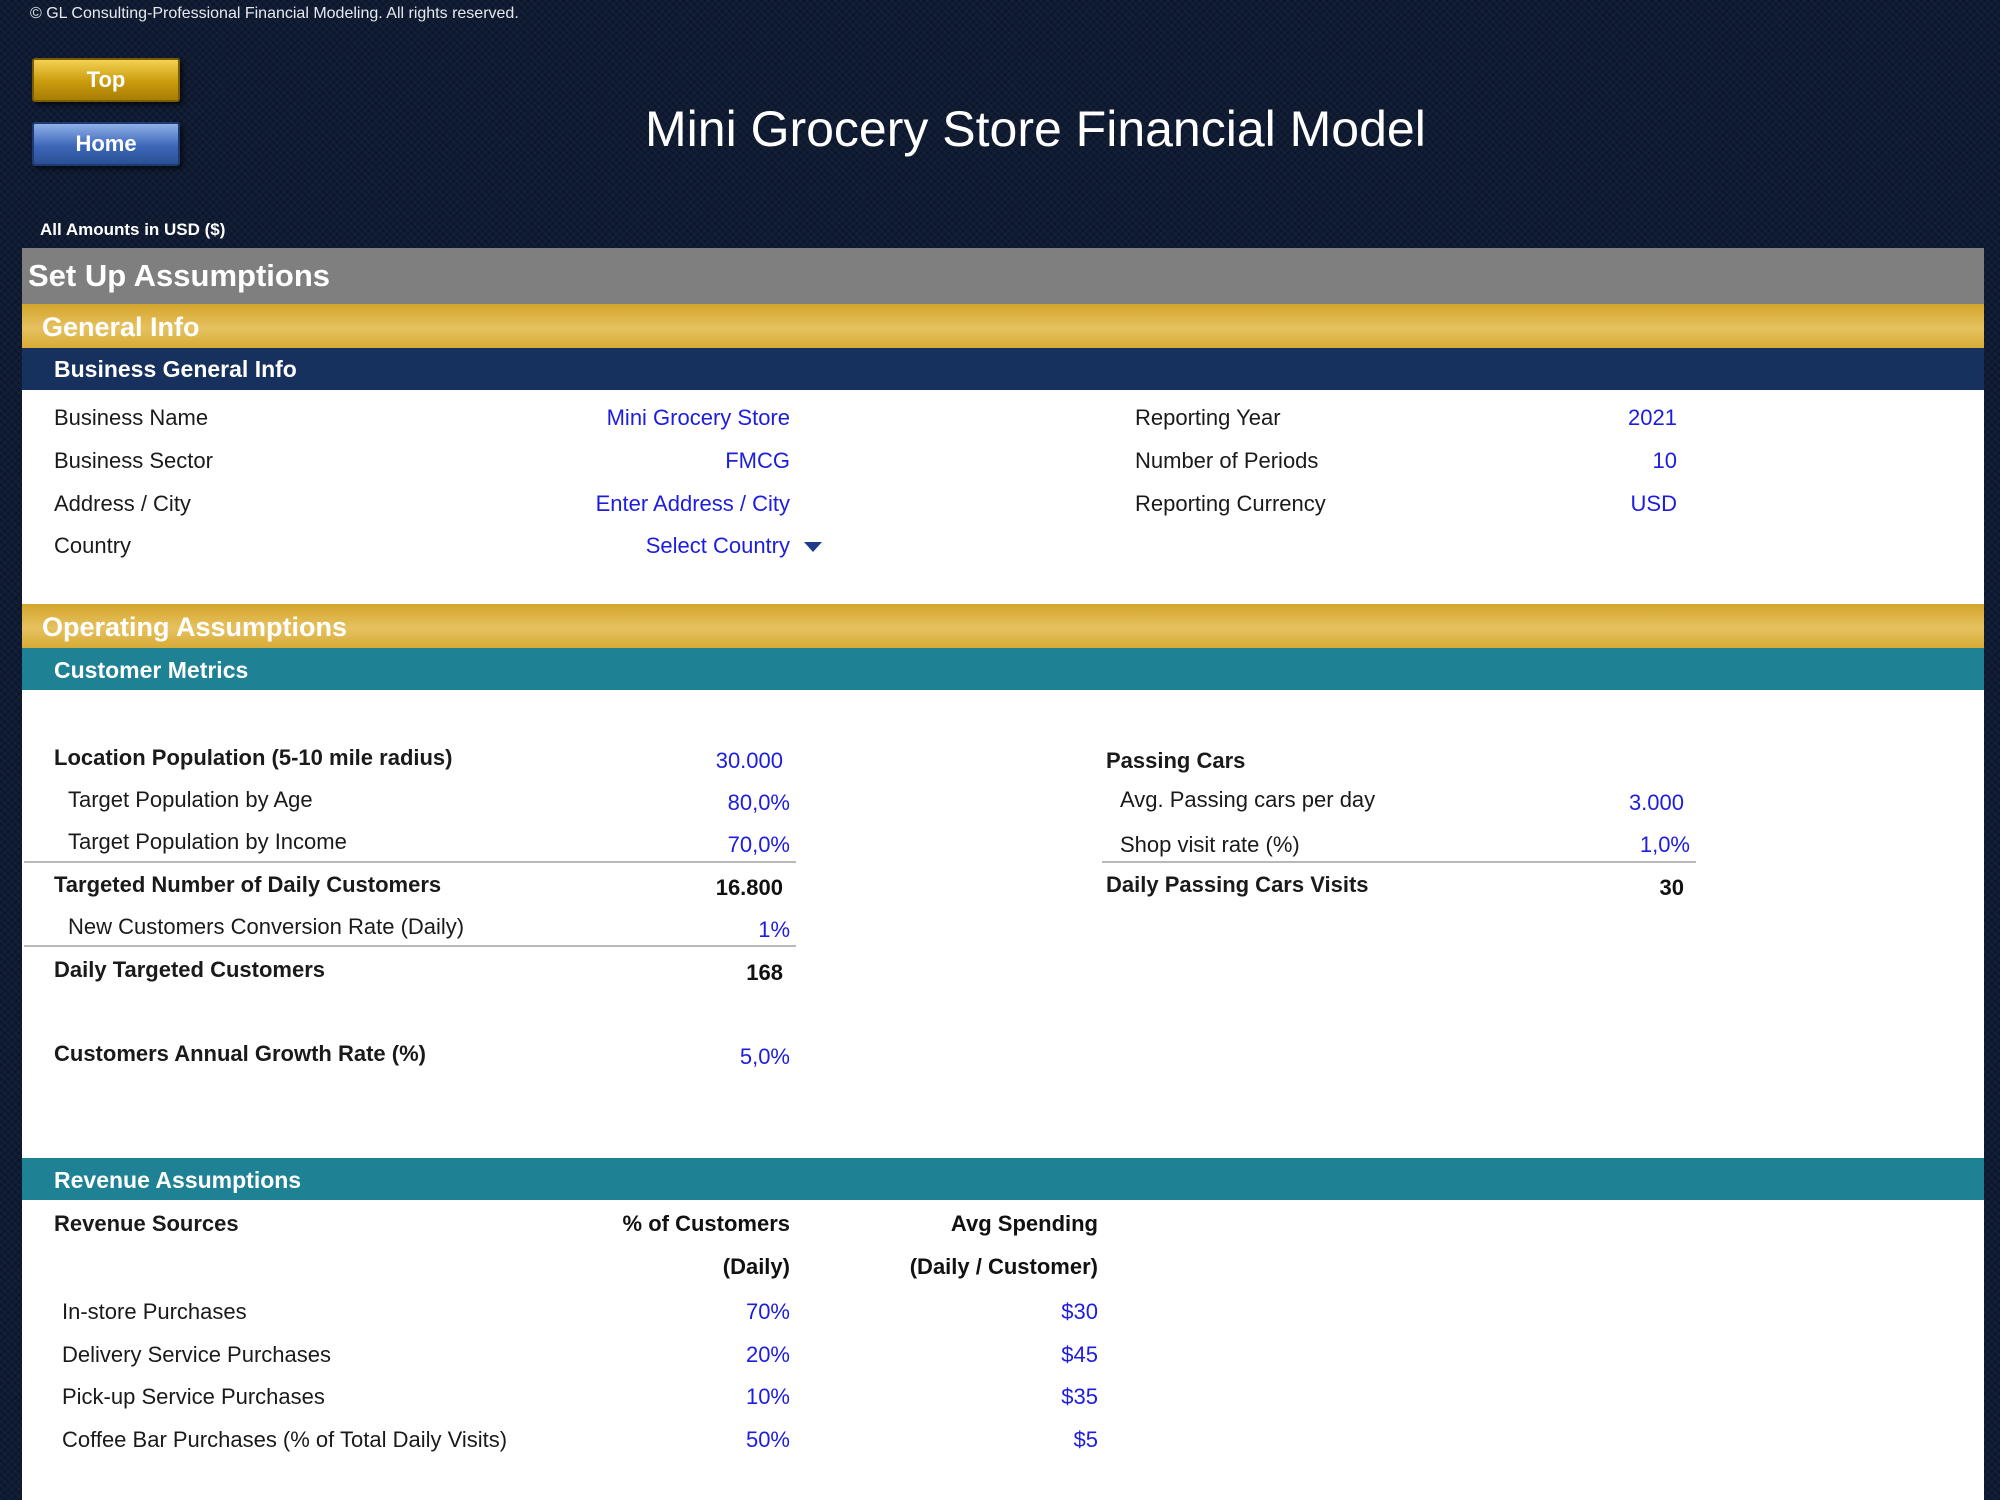 The image size is (2000, 1500). Describe the element at coordinates (248, 884) in the screenshot. I see `targeted-daily-customers-label: Targeted Number of Daily Customers` at that location.